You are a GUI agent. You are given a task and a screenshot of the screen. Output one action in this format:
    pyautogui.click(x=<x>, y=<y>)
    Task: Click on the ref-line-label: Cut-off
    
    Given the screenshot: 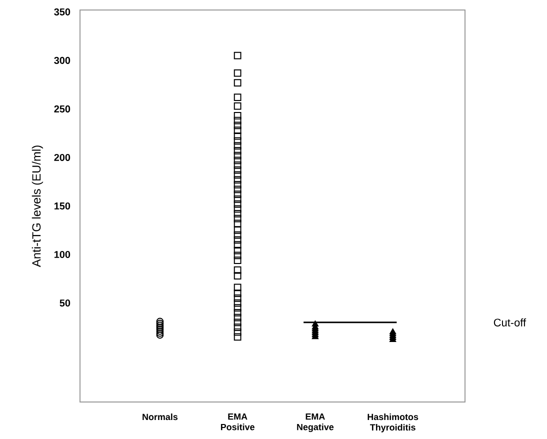 What is the action you would take?
    pyautogui.click(x=510, y=322)
    